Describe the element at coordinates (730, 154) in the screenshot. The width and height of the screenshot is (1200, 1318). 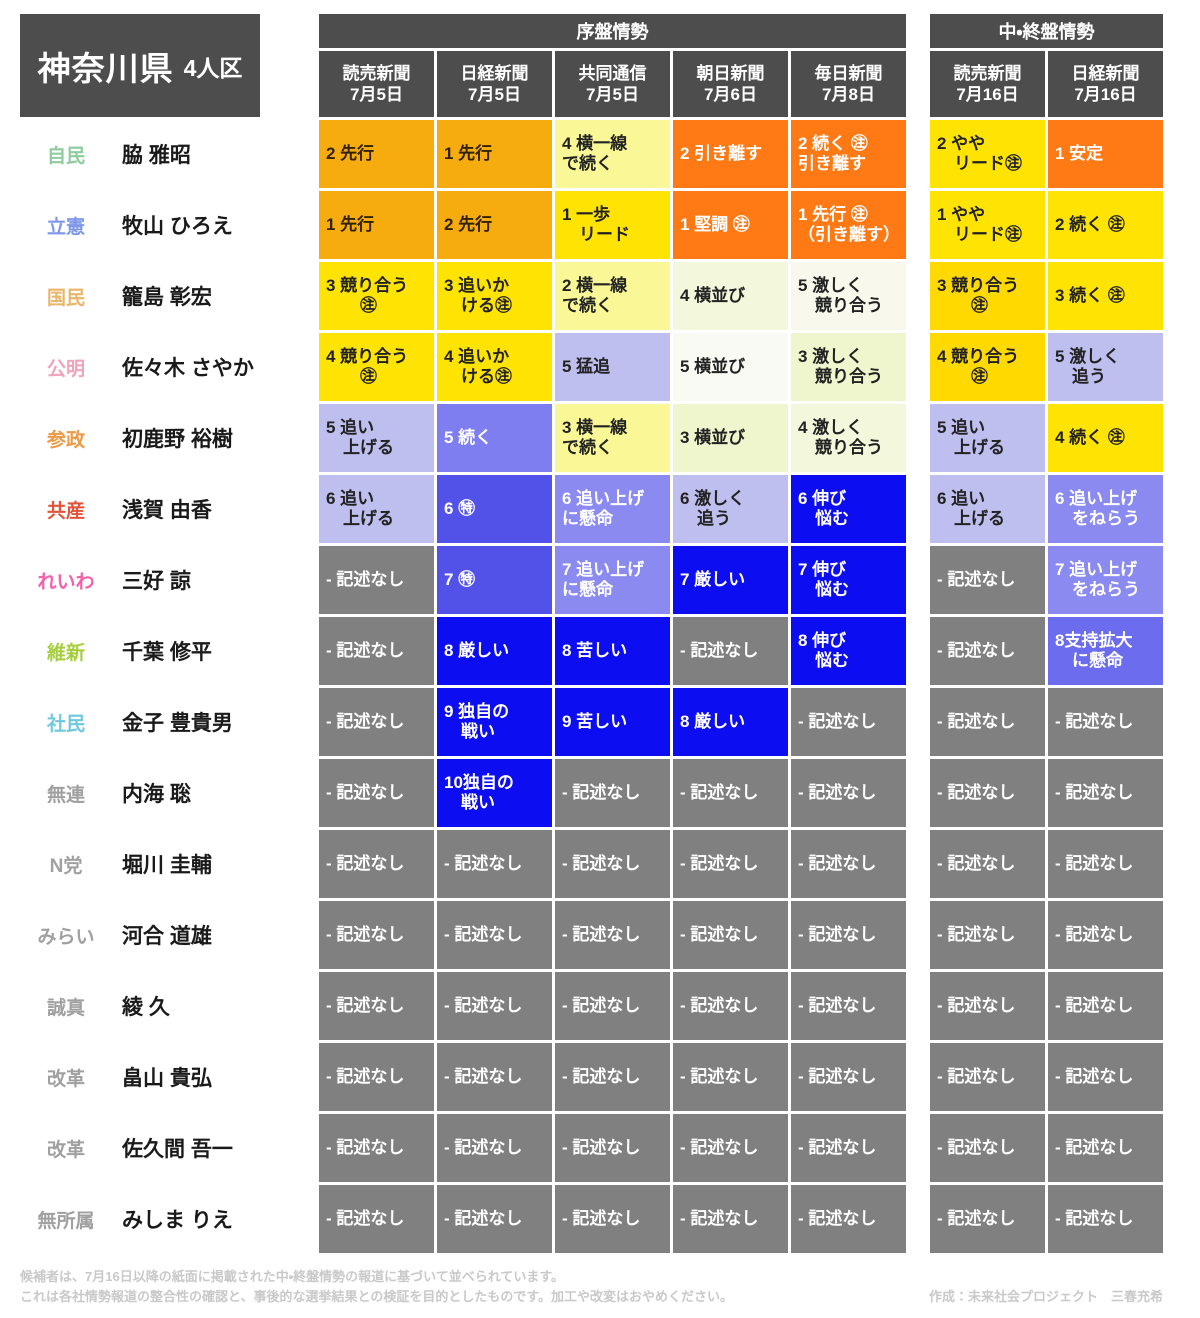
I see `forecast-cell: 2 引き離す` at that location.